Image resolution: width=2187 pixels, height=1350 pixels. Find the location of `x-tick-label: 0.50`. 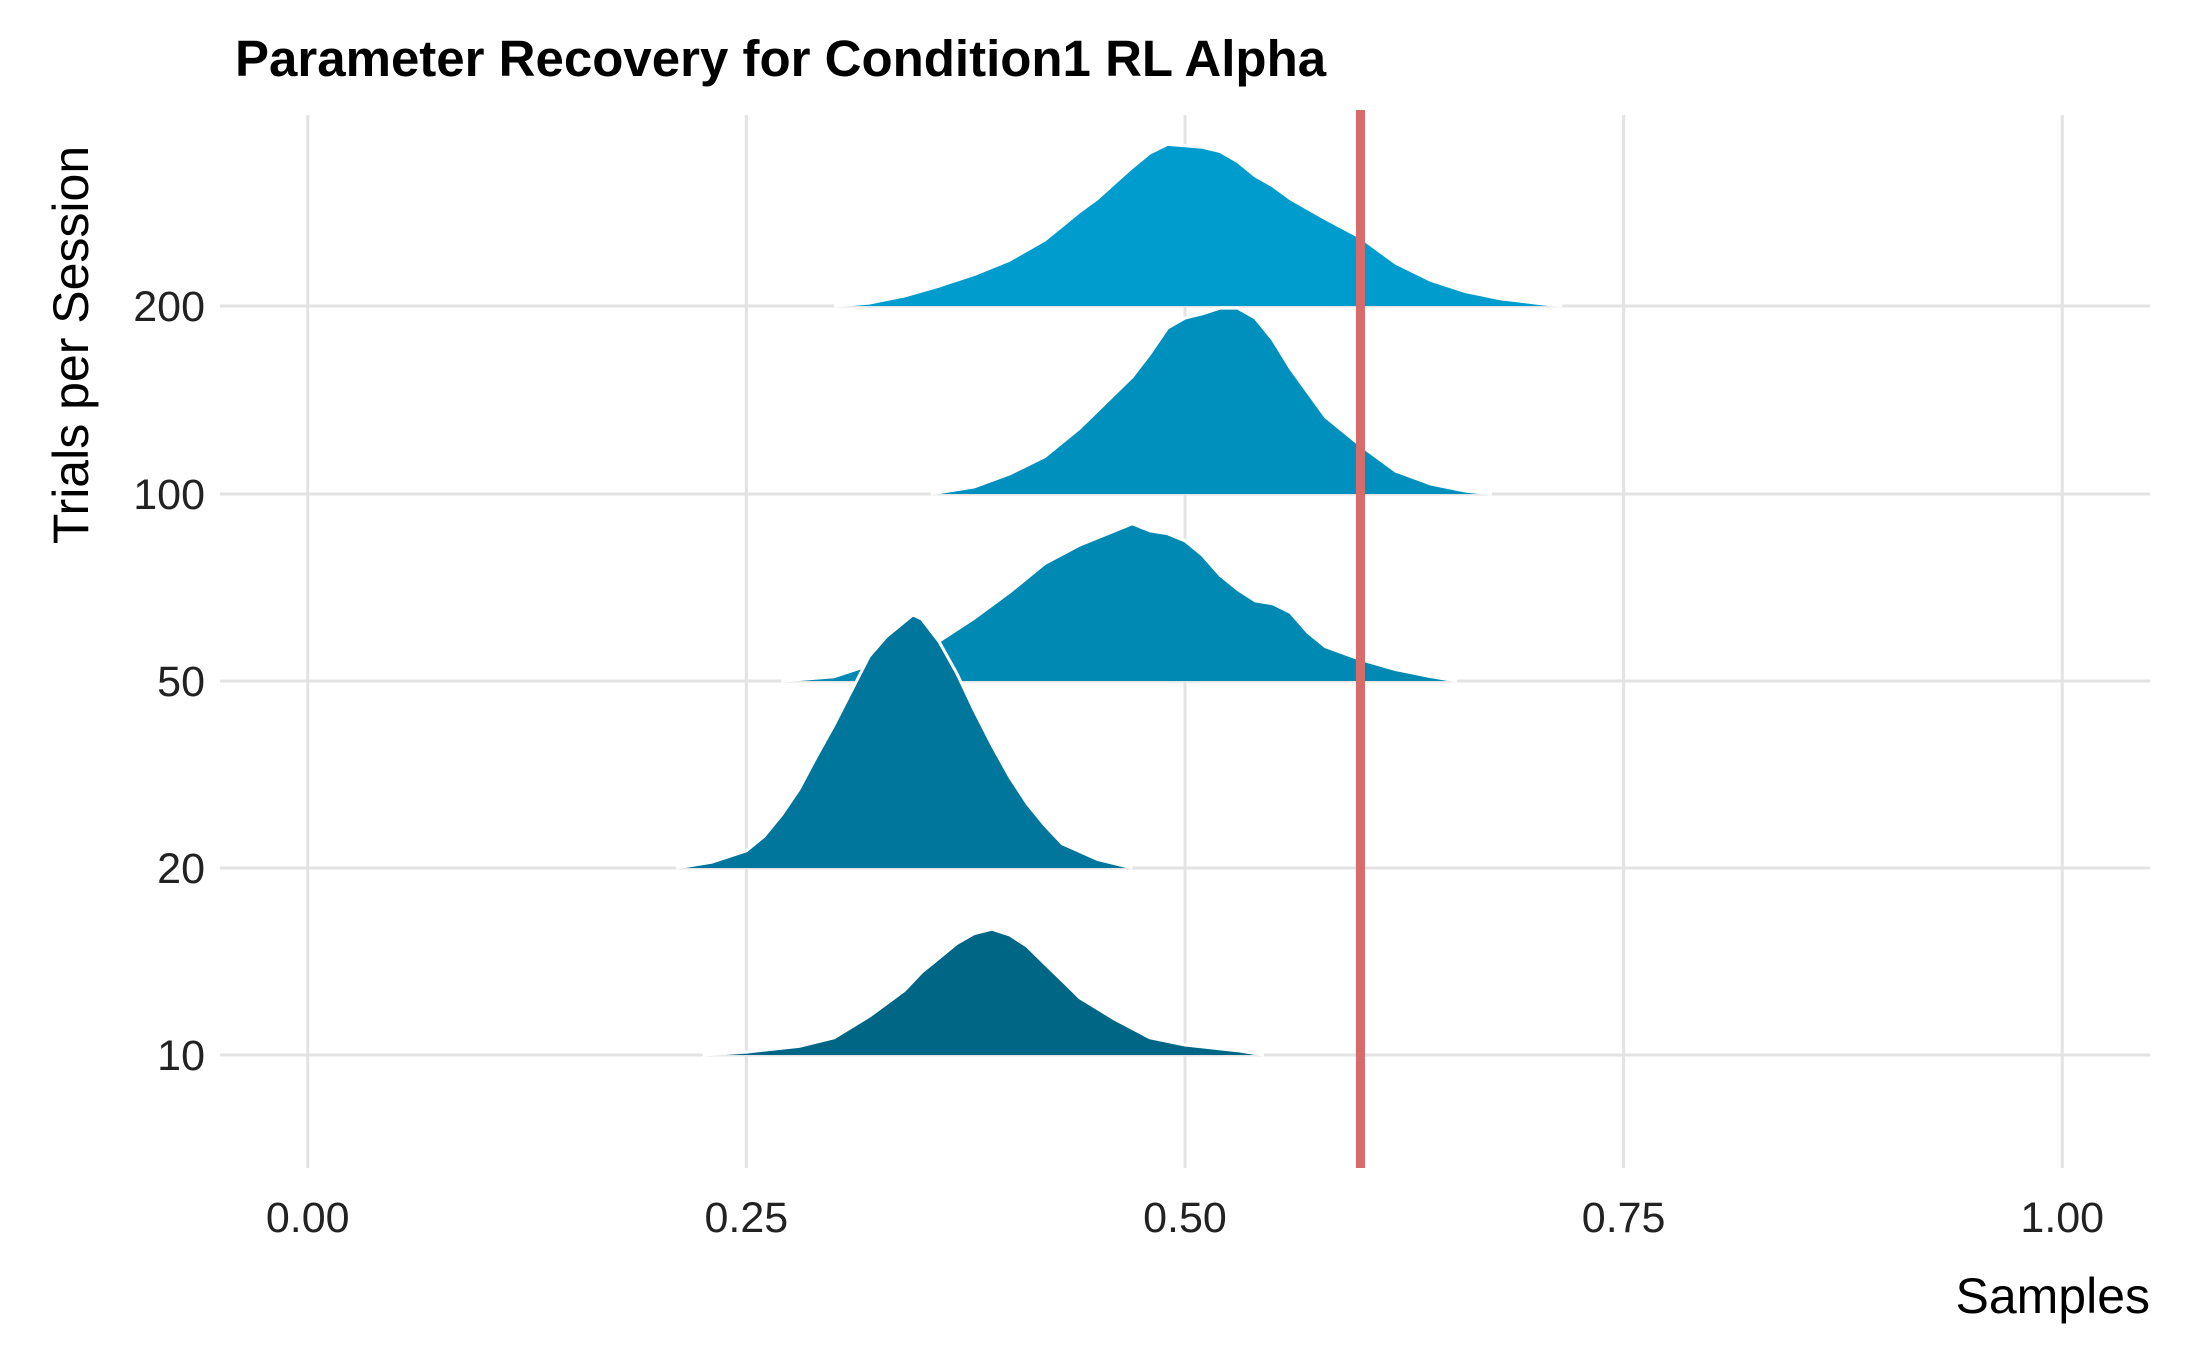

x-tick-label: 0.50 is located at coordinates (1185, 1218).